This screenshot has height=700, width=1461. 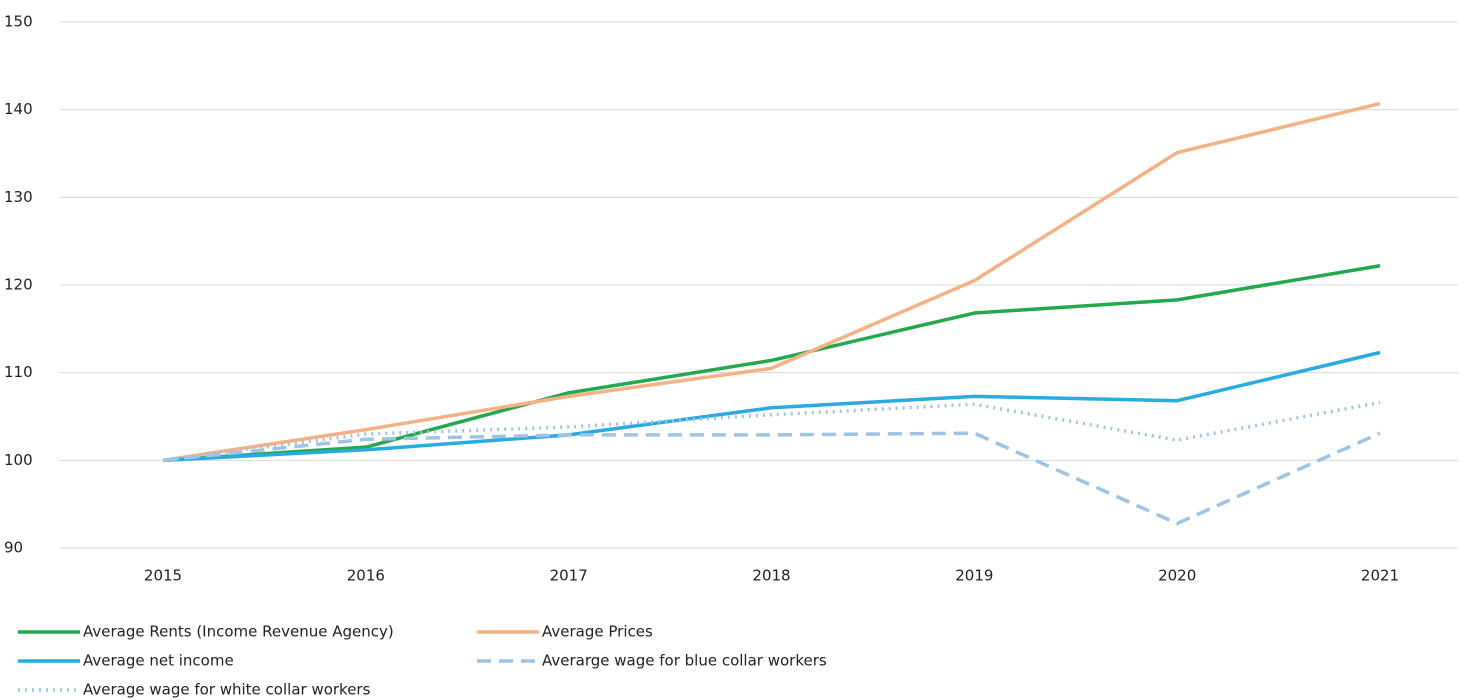 What do you see at coordinates (974, 576) in the screenshot?
I see `x-tick-label: 2019` at bounding box center [974, 576].